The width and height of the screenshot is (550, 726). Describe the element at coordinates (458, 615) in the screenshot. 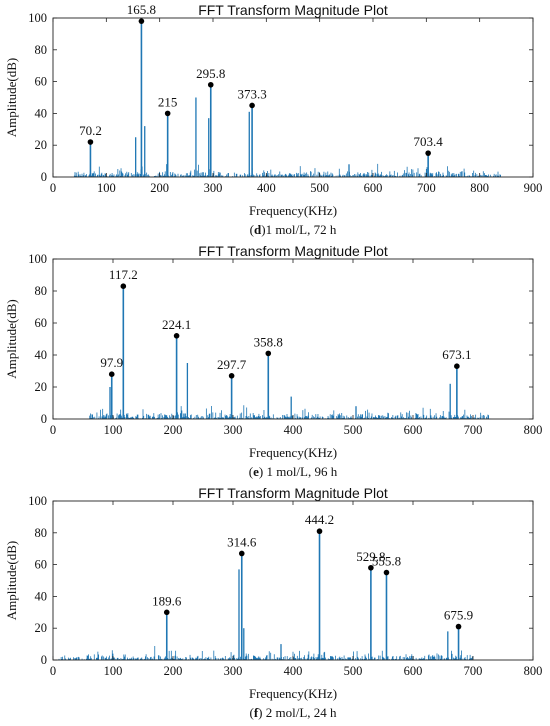

I see `peak-label: 675.9` at that location.